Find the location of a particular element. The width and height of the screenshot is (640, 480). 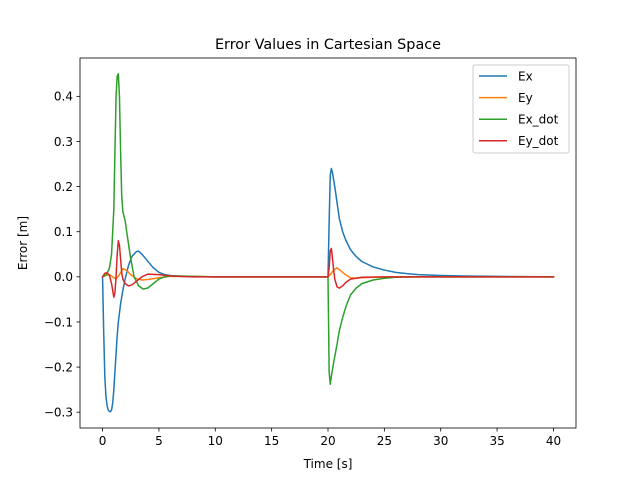

legend: Ex Ey Ex_dot Ey_dot is located at coordinates (521, 109).